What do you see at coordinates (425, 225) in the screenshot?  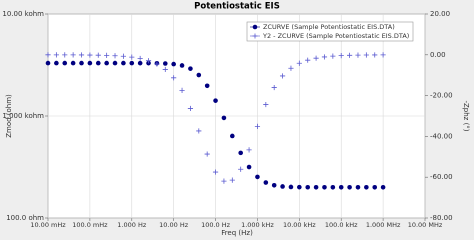 I see `x-tick-label: 10.00 MHz` at bounding box center [425, 225].